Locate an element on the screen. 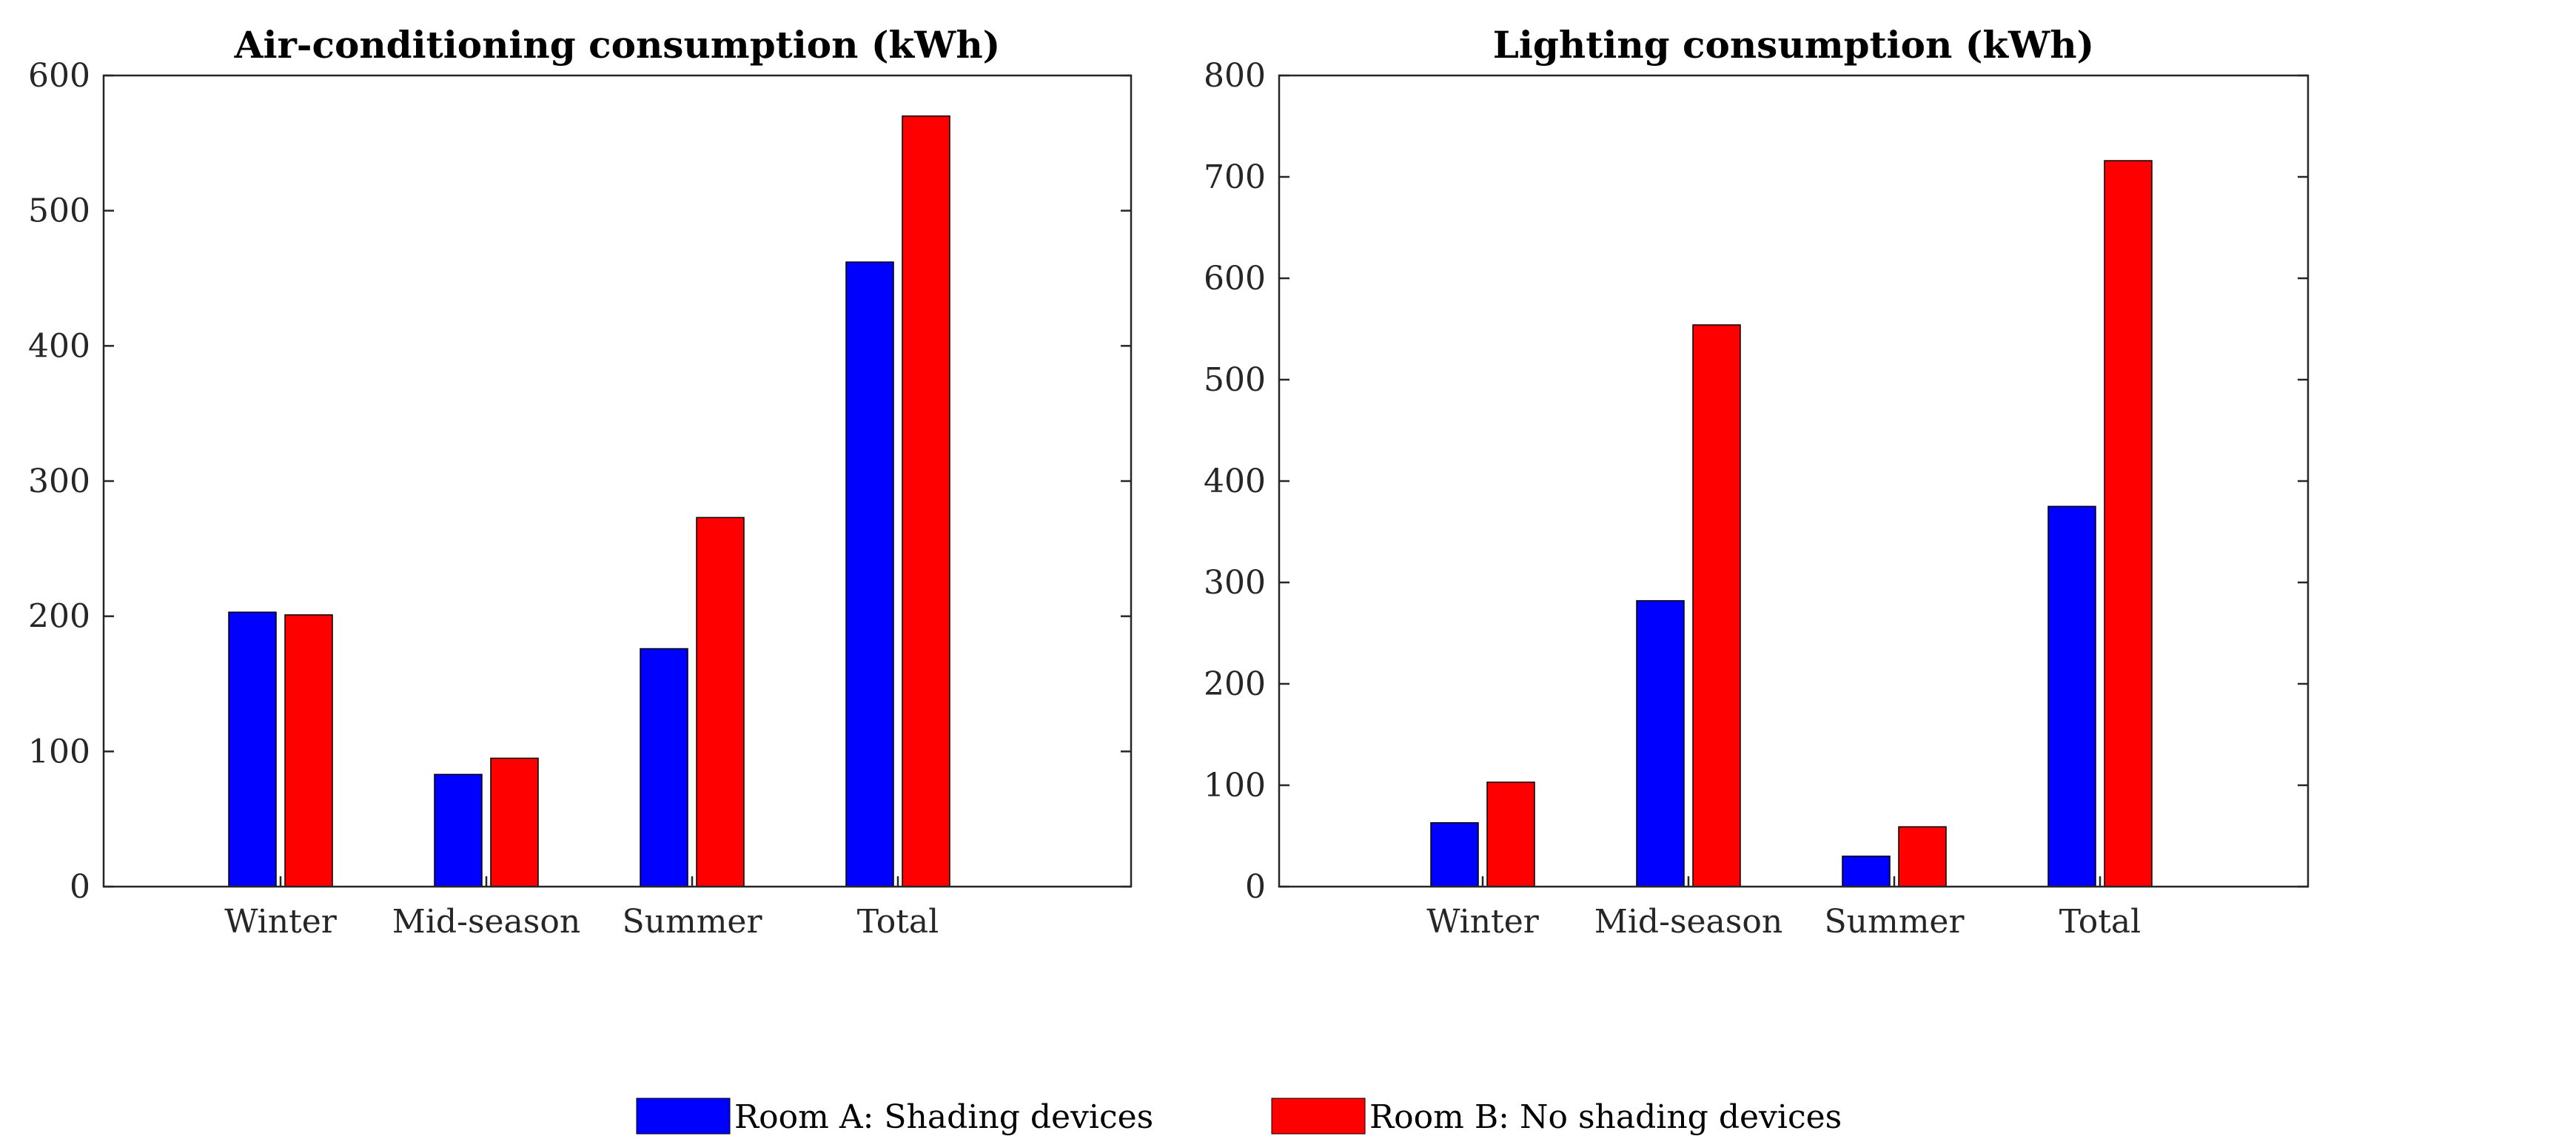 The height and width of the screenshot is (1139, 2576). ac-chart-title: Air-conditioning consumption (kWh) is located at coordinates (617, 45).